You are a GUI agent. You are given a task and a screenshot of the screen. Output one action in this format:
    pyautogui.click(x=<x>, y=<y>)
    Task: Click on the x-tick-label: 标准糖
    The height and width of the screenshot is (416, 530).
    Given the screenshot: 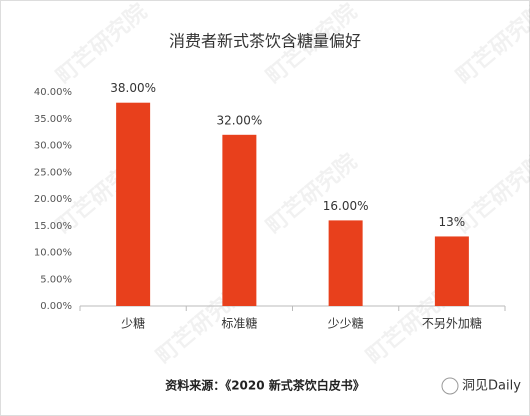 What is the action you would take?
    pyautogui.click(x=239, y=323)
    